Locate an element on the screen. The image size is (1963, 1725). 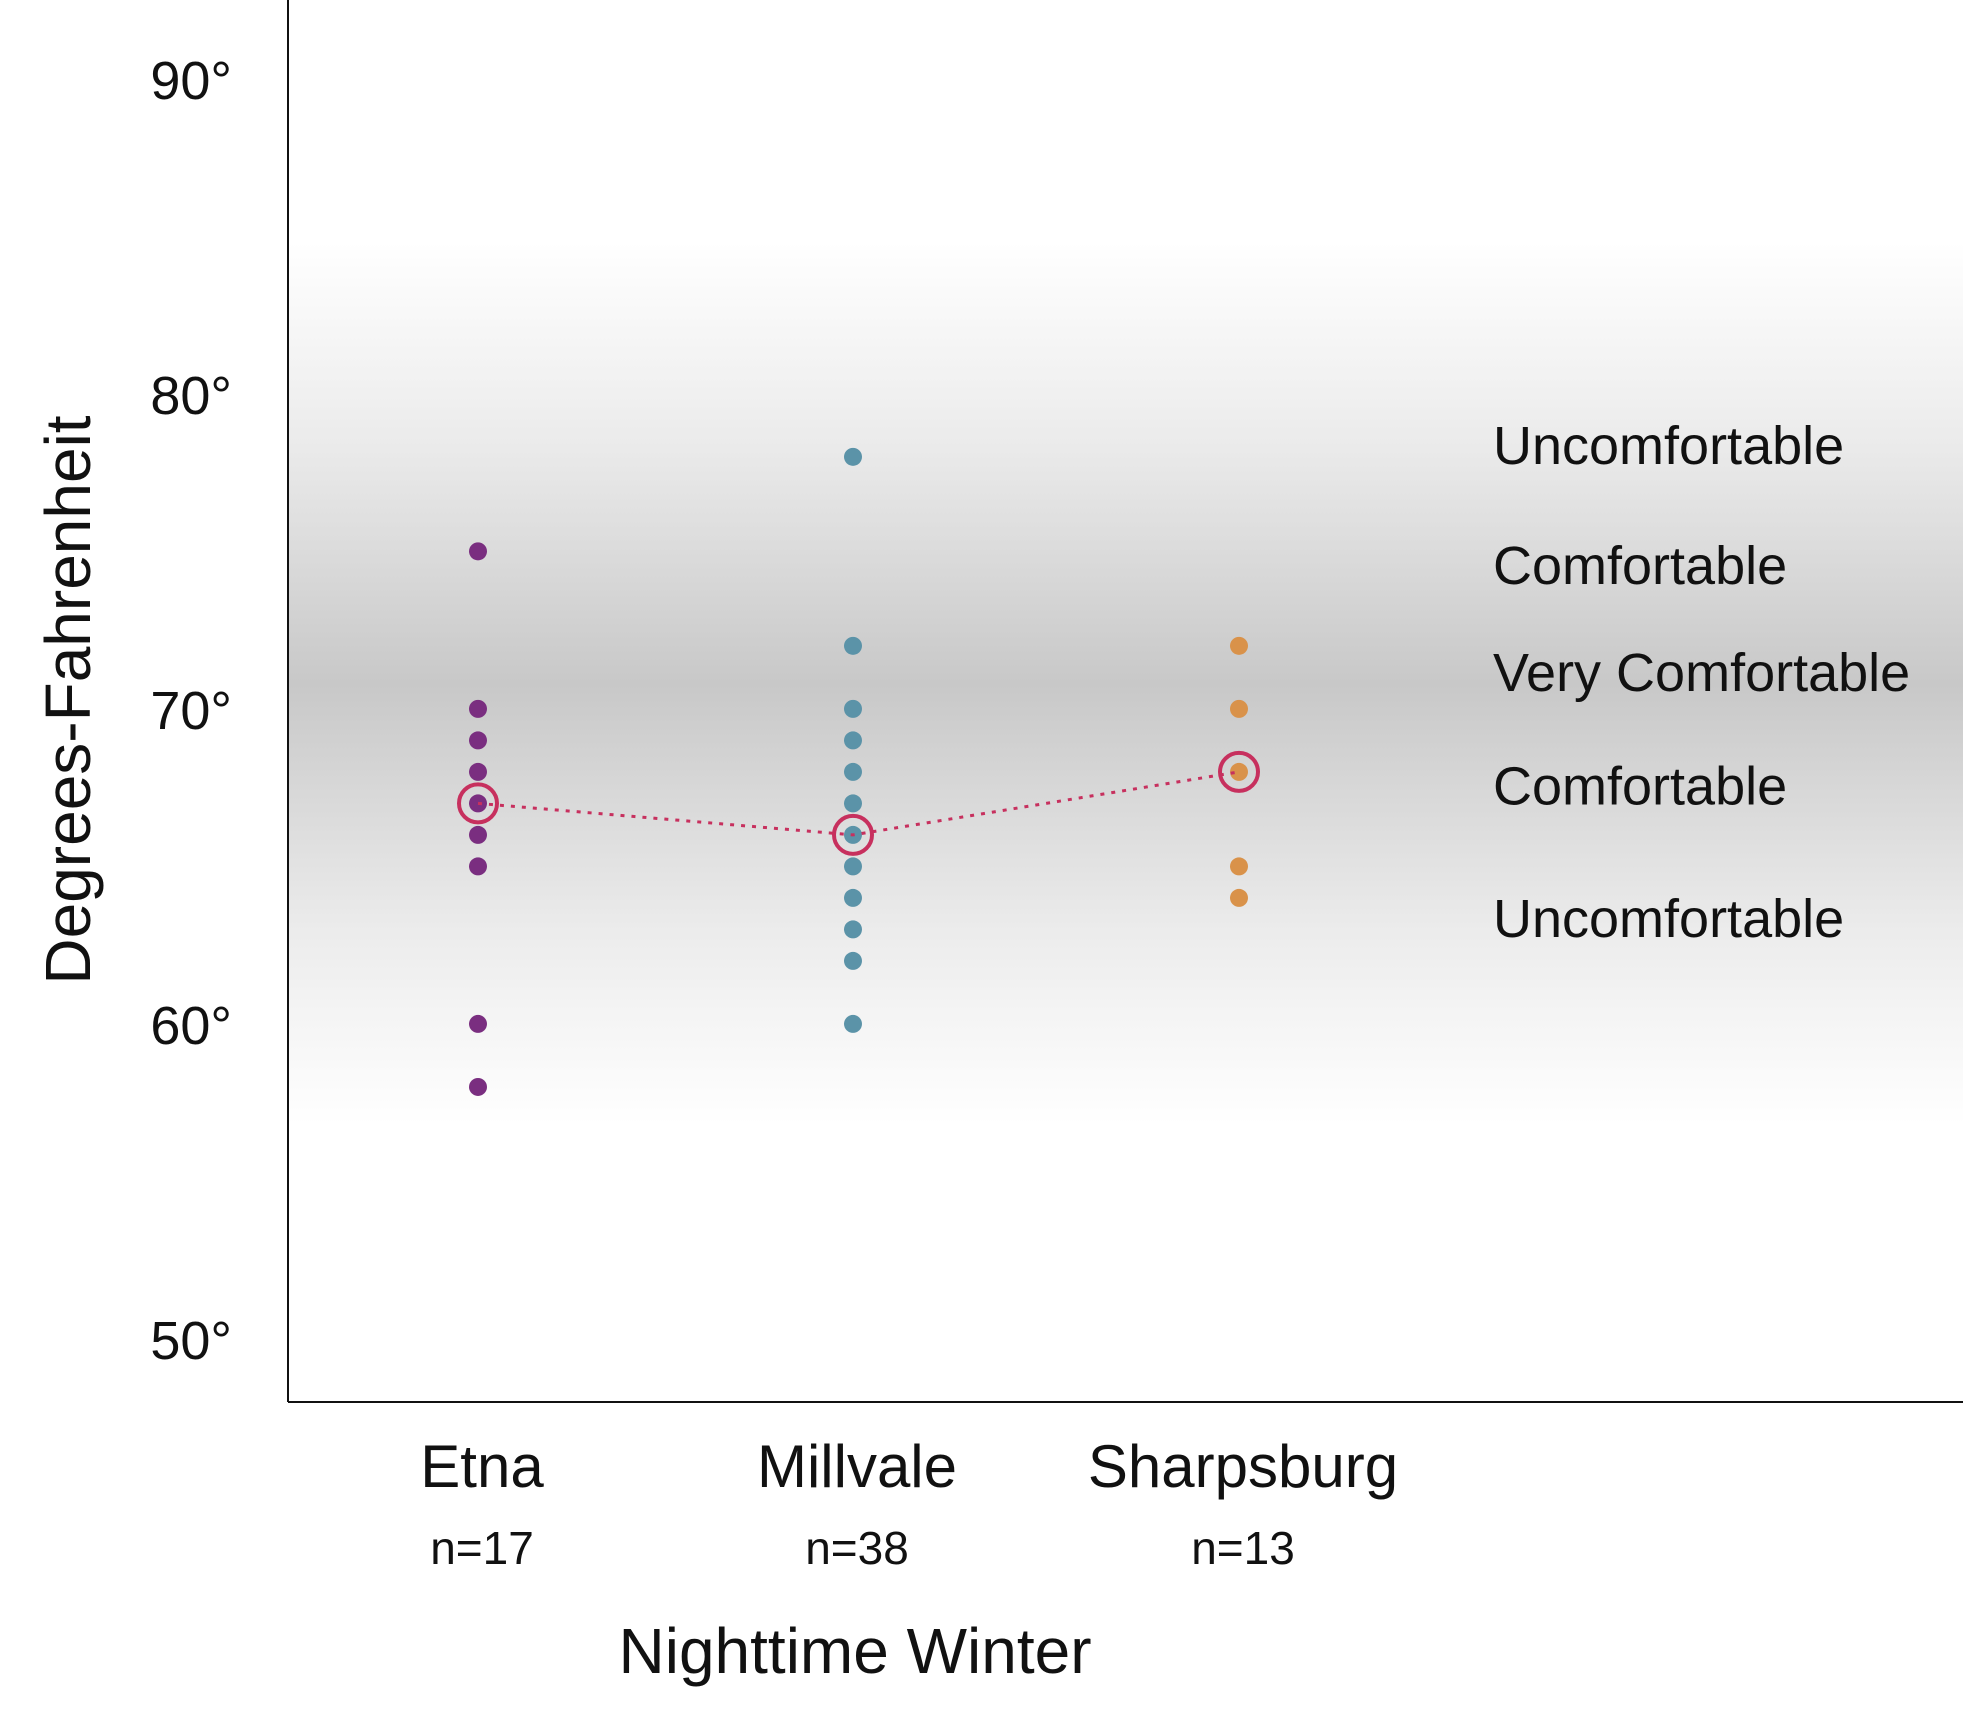
y-tick-label: 50° is located at coordinates (191, 1341).